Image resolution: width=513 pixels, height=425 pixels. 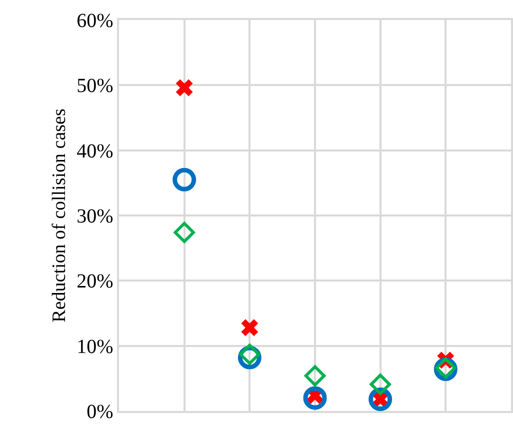 I want to click on y-tick-label: 40%, so click(x=95, y=151).